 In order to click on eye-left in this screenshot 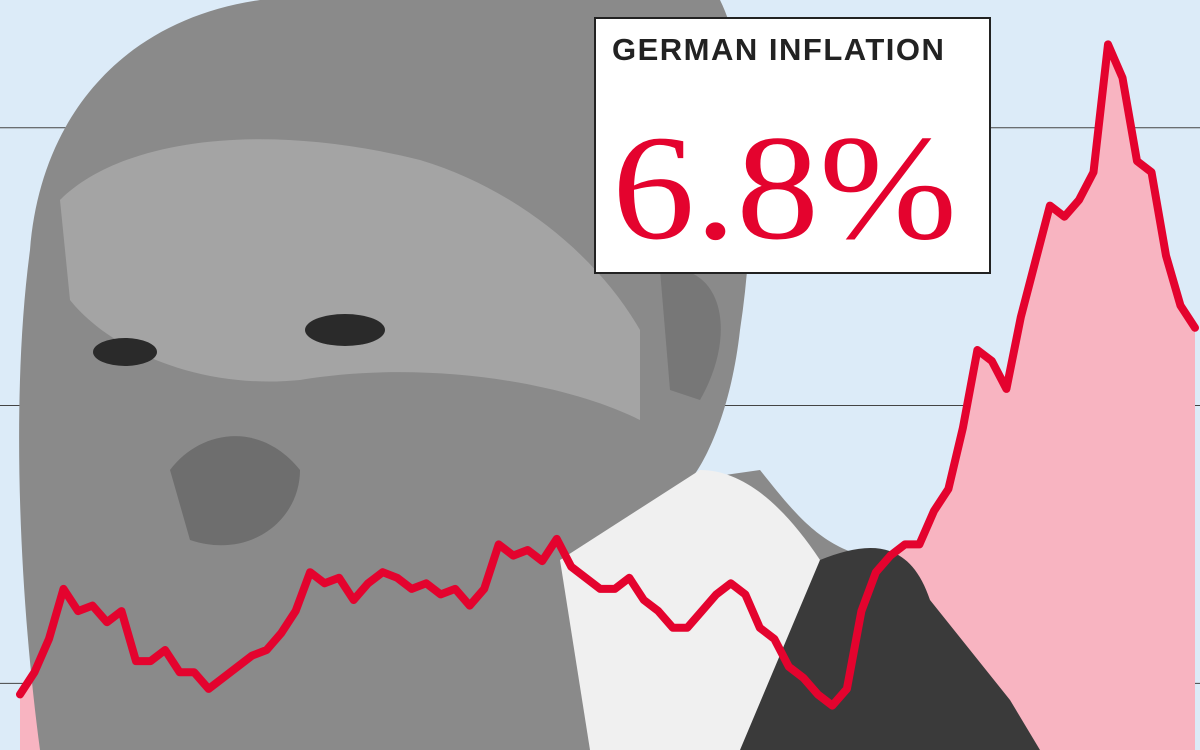, I will do `click(125, 352)`.